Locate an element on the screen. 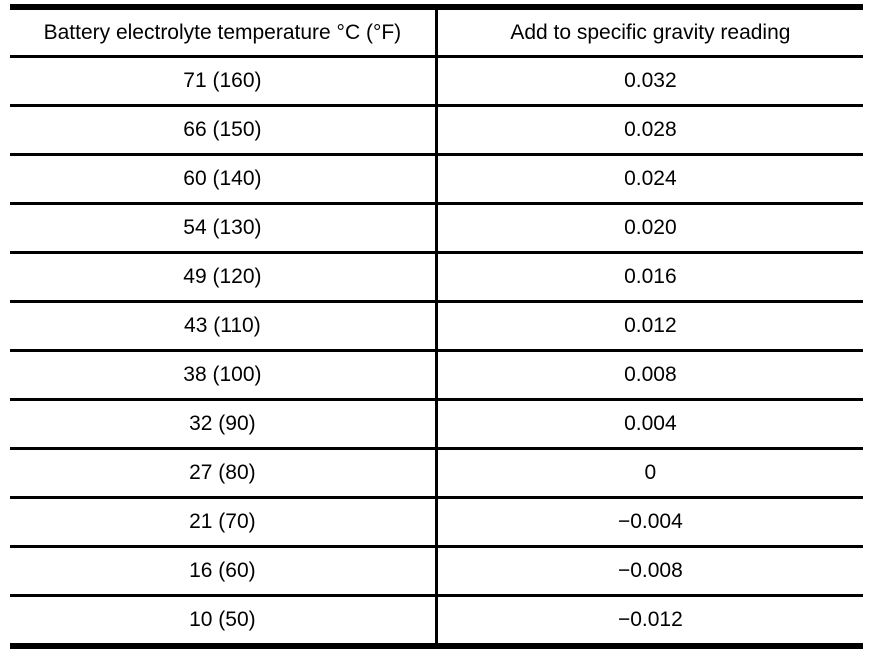  gravity-cell: 0.016 is located at coordinates (649, 277).